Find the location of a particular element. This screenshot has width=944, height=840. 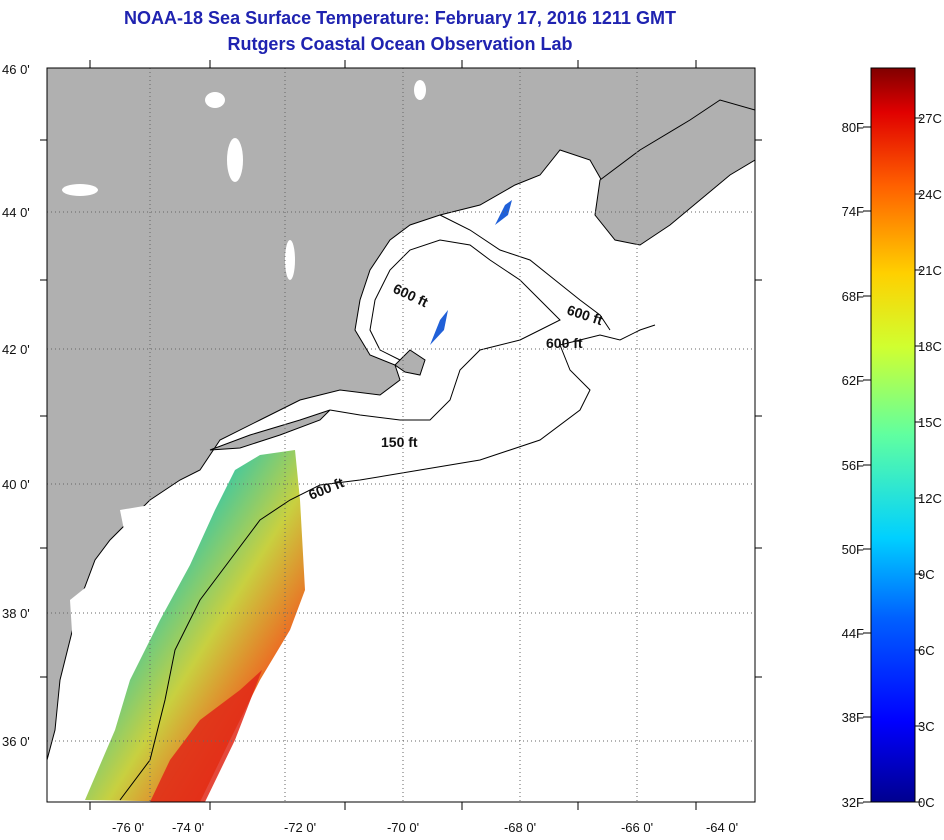

scale-label-c: 15C is located at coordinates (930, 422).